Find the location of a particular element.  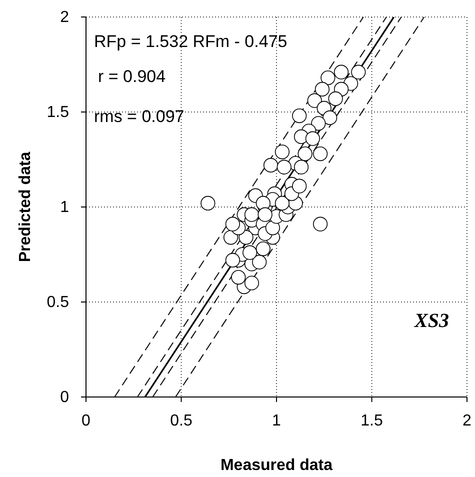

y-tick-label: 0 is located at coordinates (65, 397).